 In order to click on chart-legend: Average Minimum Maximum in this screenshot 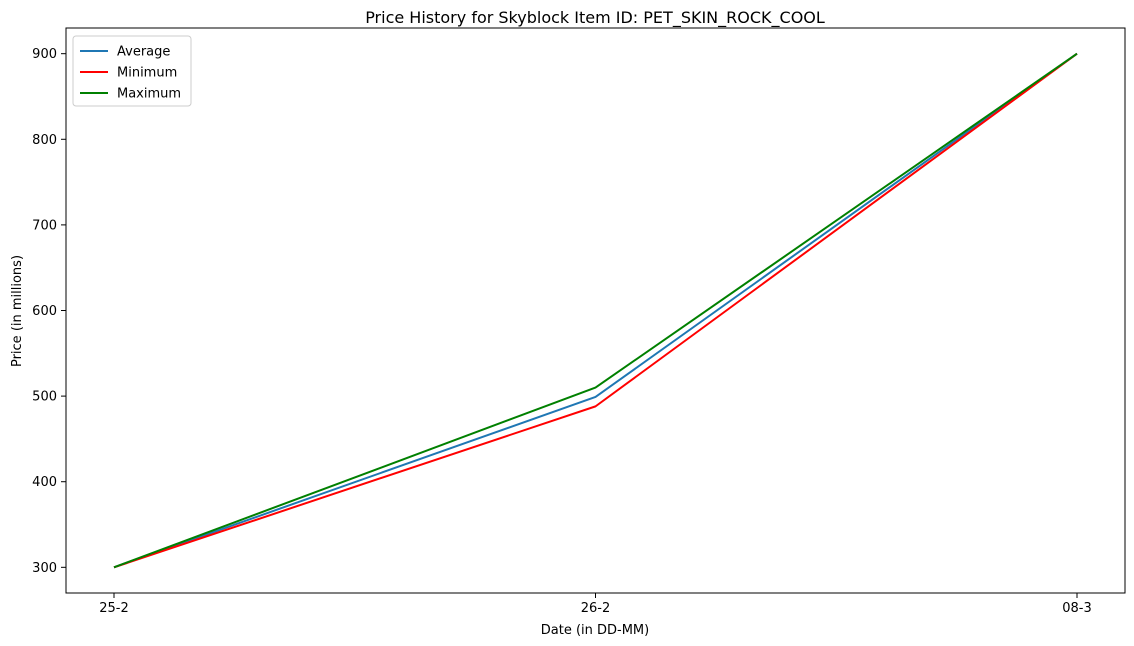, I will do `click(132, 71)`.